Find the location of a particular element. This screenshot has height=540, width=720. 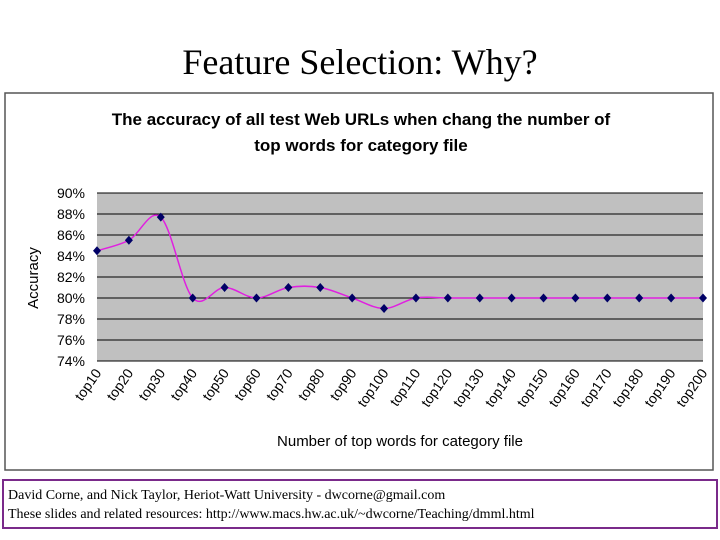

y-tick-label: 76% is located at coordinates (71, 340).